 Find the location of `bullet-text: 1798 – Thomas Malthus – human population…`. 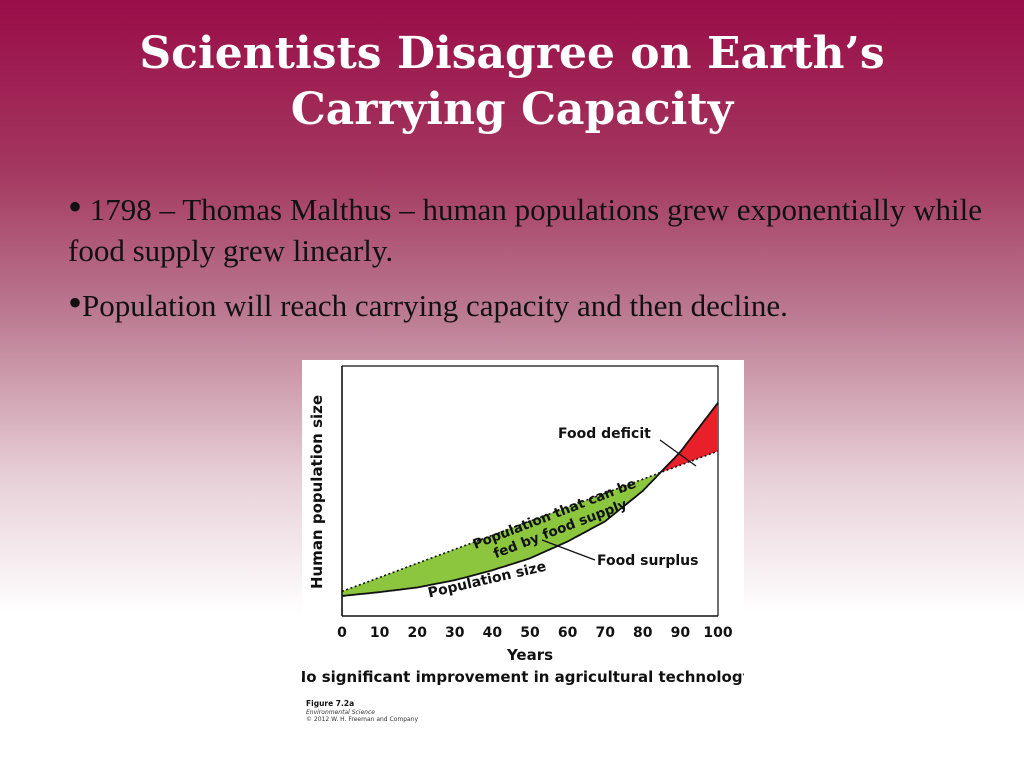

bullet-text: 1798 – Thomas Malthus – human population… is located at coordinates (525, 230).